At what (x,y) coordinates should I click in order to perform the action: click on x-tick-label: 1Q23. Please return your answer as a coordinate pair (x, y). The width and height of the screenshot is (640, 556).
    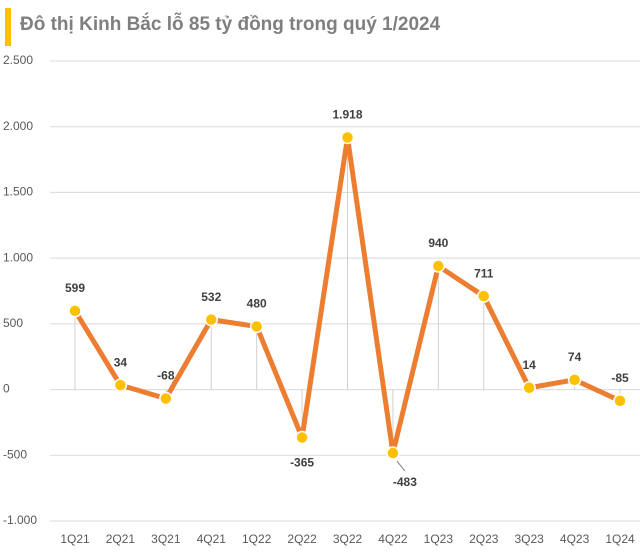
    Looking at the image, I should click on (439, 539).